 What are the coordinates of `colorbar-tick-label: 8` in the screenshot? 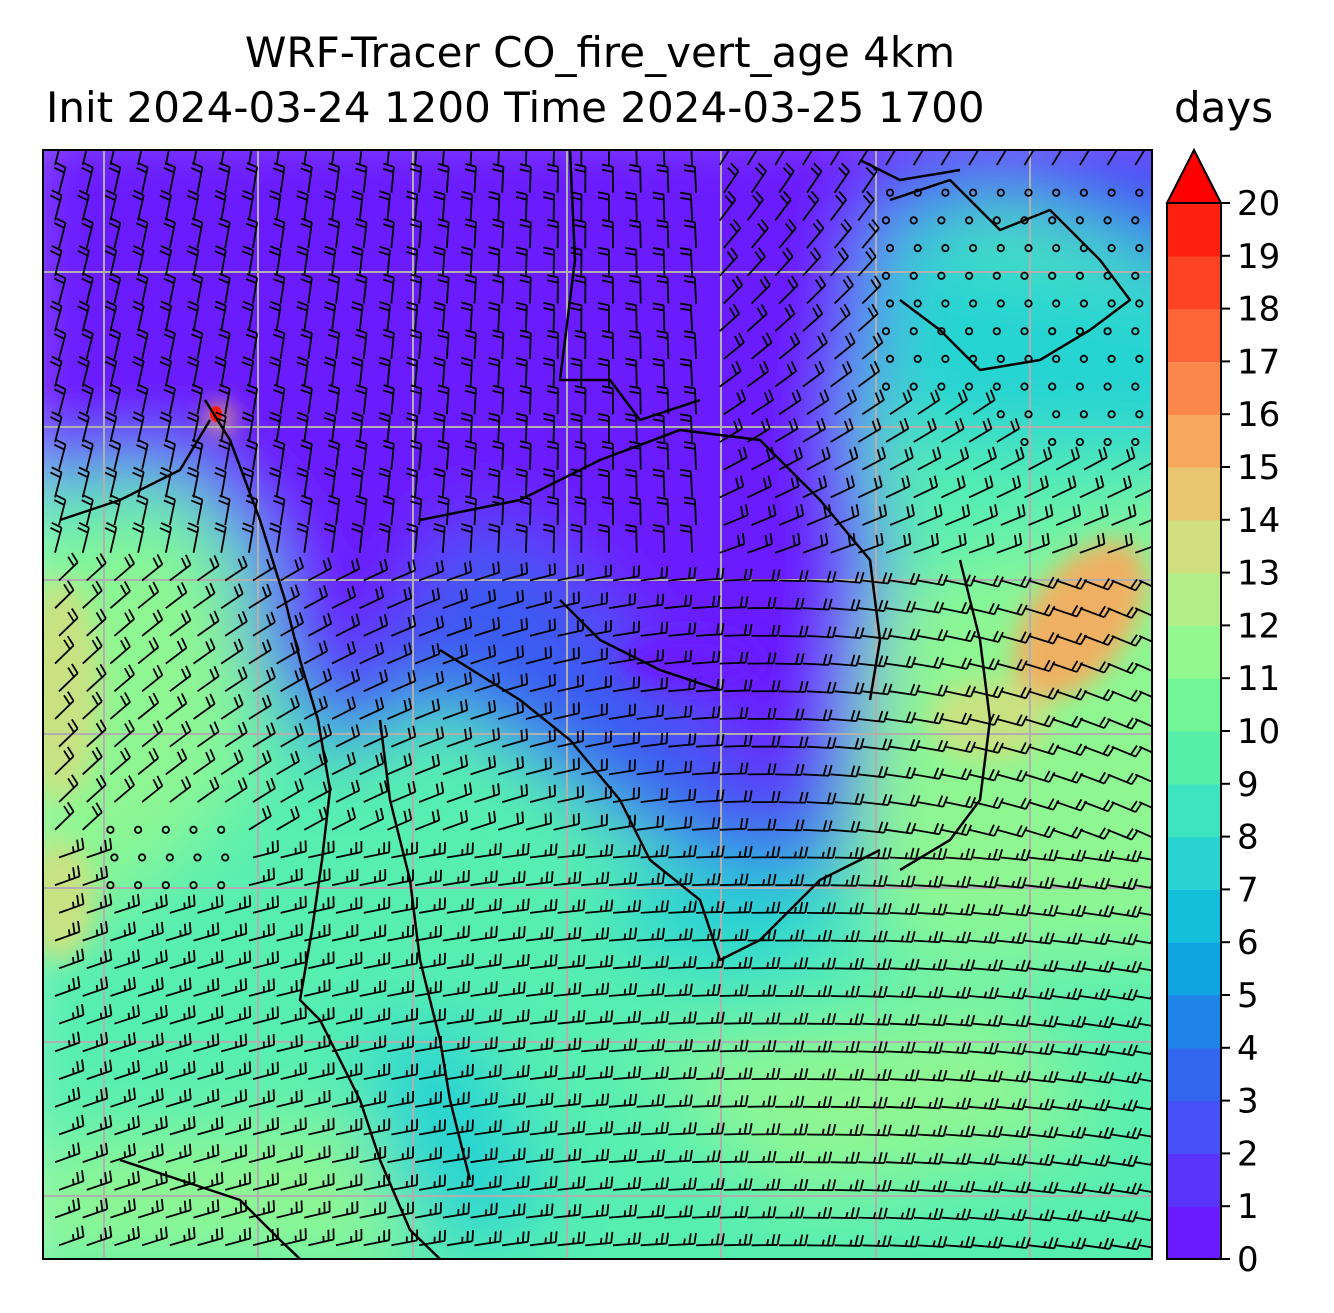 It's located at (1248, 838).